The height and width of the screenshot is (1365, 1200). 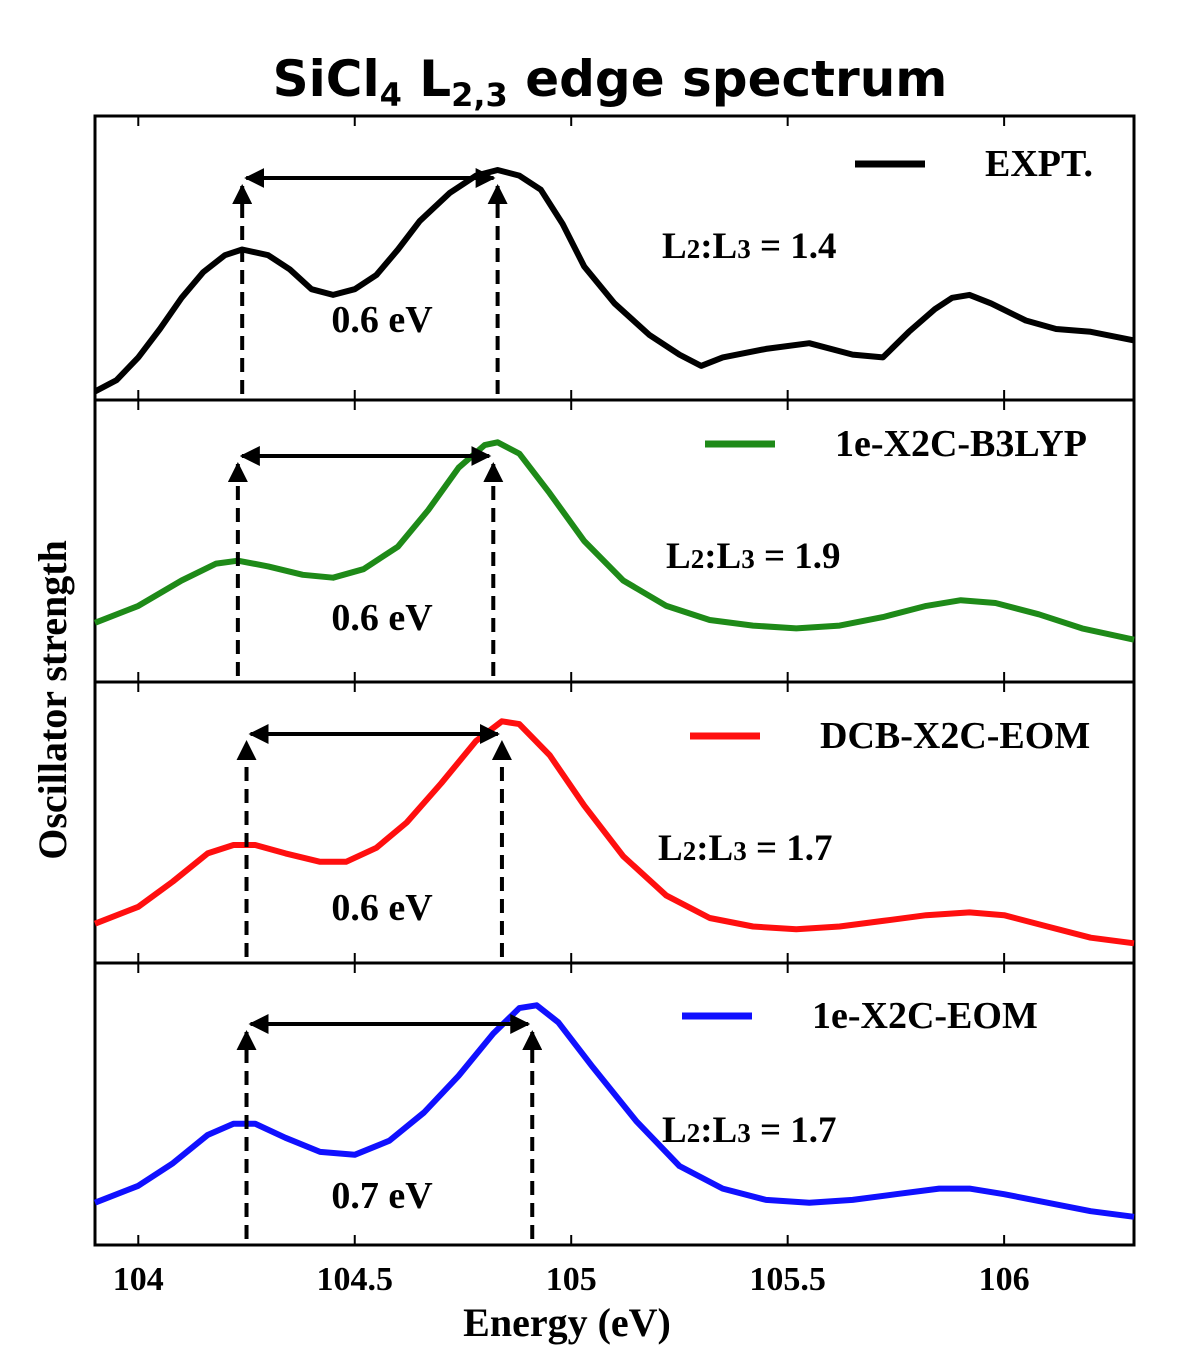 What do you see at coordinates (138, 1279) in the screenshot?
I see `x-tick-label: 104` at bounding box center [138, 1279].